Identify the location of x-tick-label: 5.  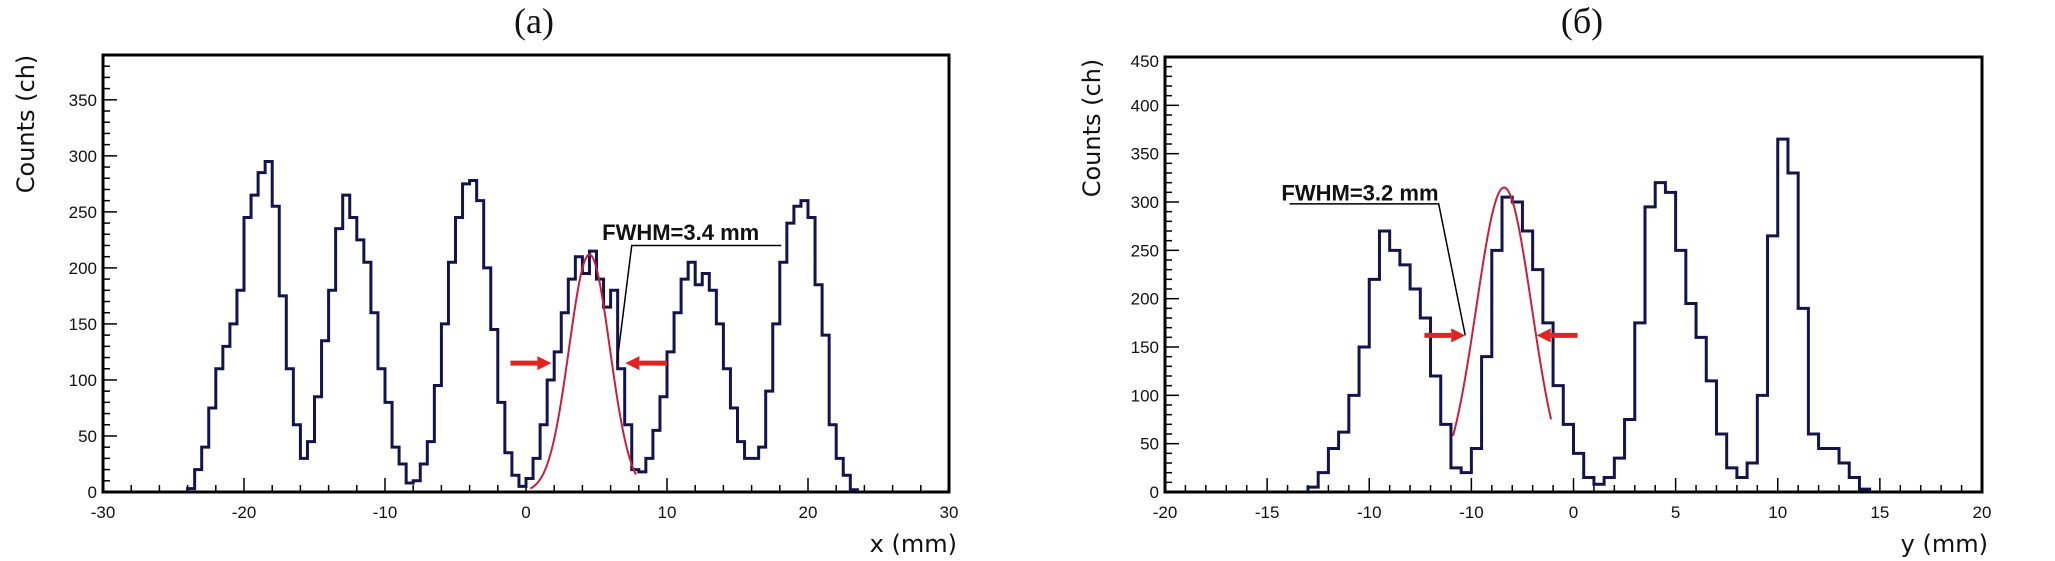
(1675, 512).